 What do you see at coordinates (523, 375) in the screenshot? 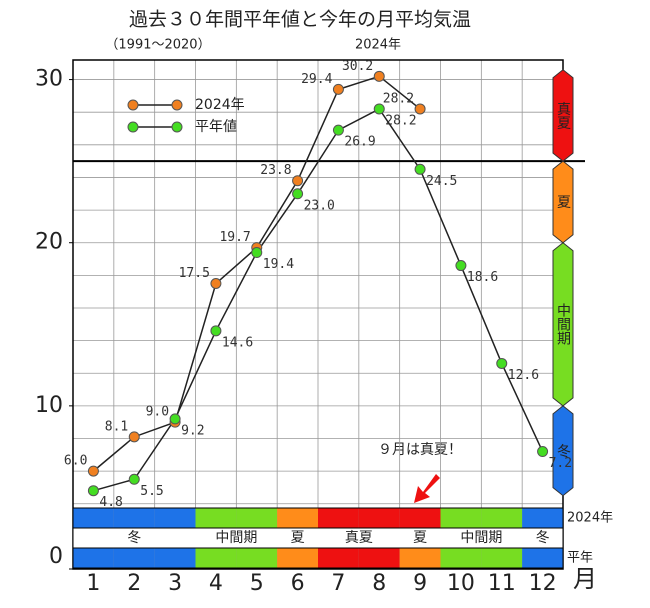
I see `data-label: 12.6` at bounding box center [523, 375].